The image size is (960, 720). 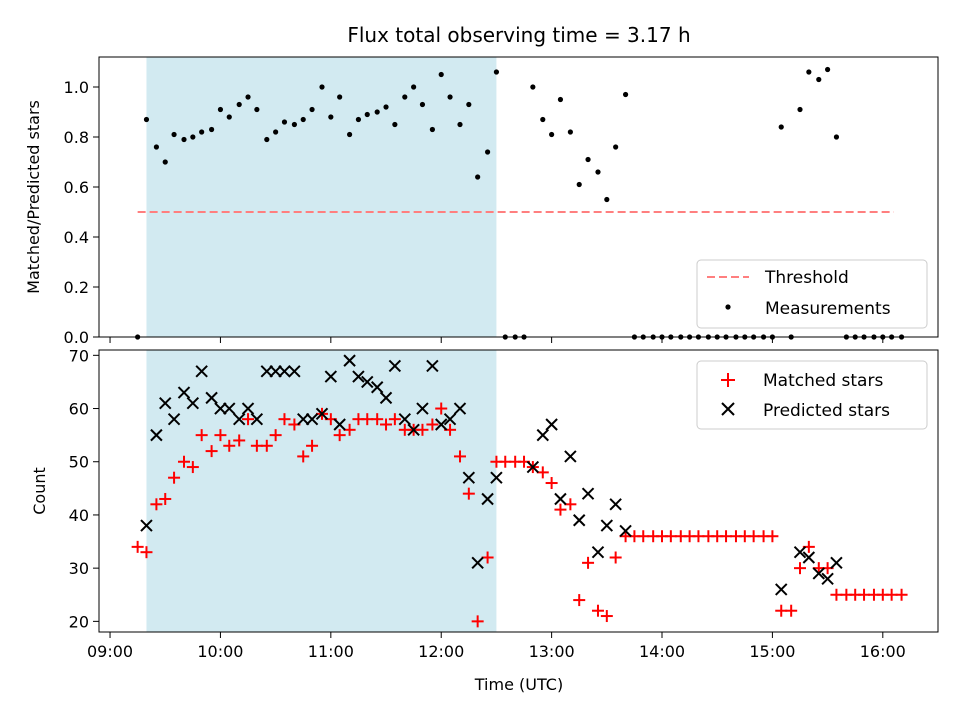 What do you see at coordinates (110, 651) in the screenshot?
I see `x-tick-label: 09:00` at bounding box center [110, 651].